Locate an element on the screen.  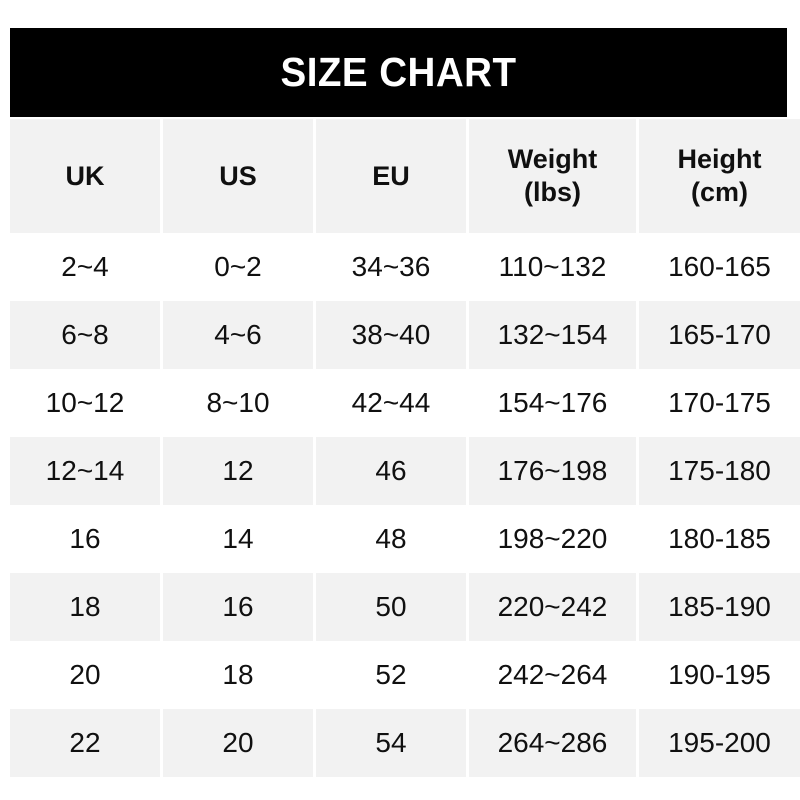
cell-weight: 132~154 is located at coordinates (552, 335).